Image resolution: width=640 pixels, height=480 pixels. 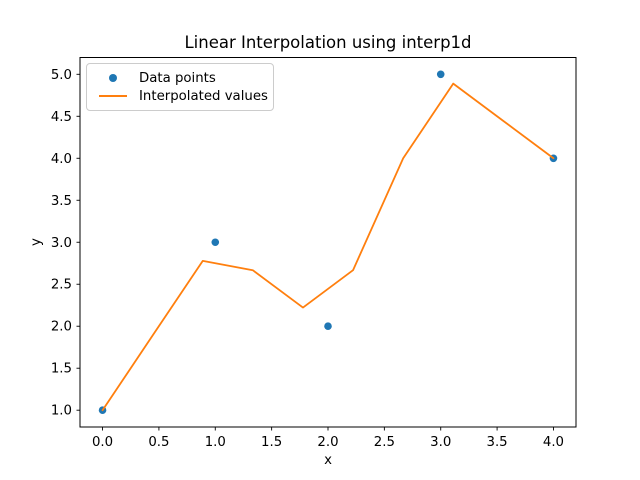 What do you see at coordinates (327, 442) in the screenshot?
I see `x-tick-label: 2.0` at bounding box center [327, 442].